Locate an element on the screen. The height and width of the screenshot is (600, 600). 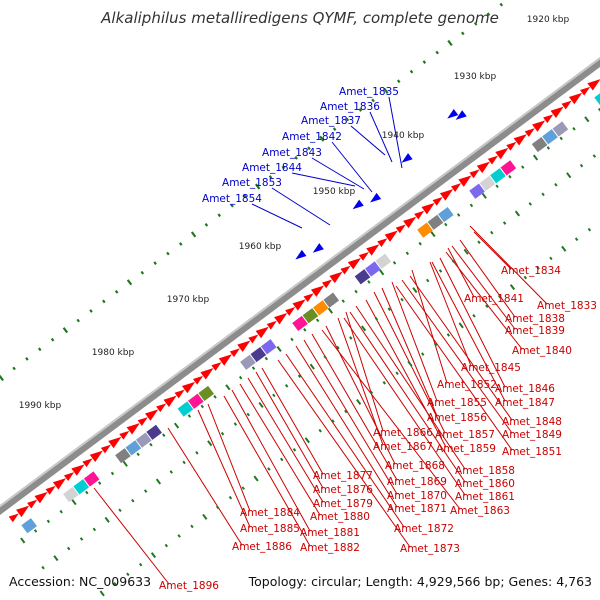
reverse-gene-label: Amet_1843 is located at coordinates (292, 153).